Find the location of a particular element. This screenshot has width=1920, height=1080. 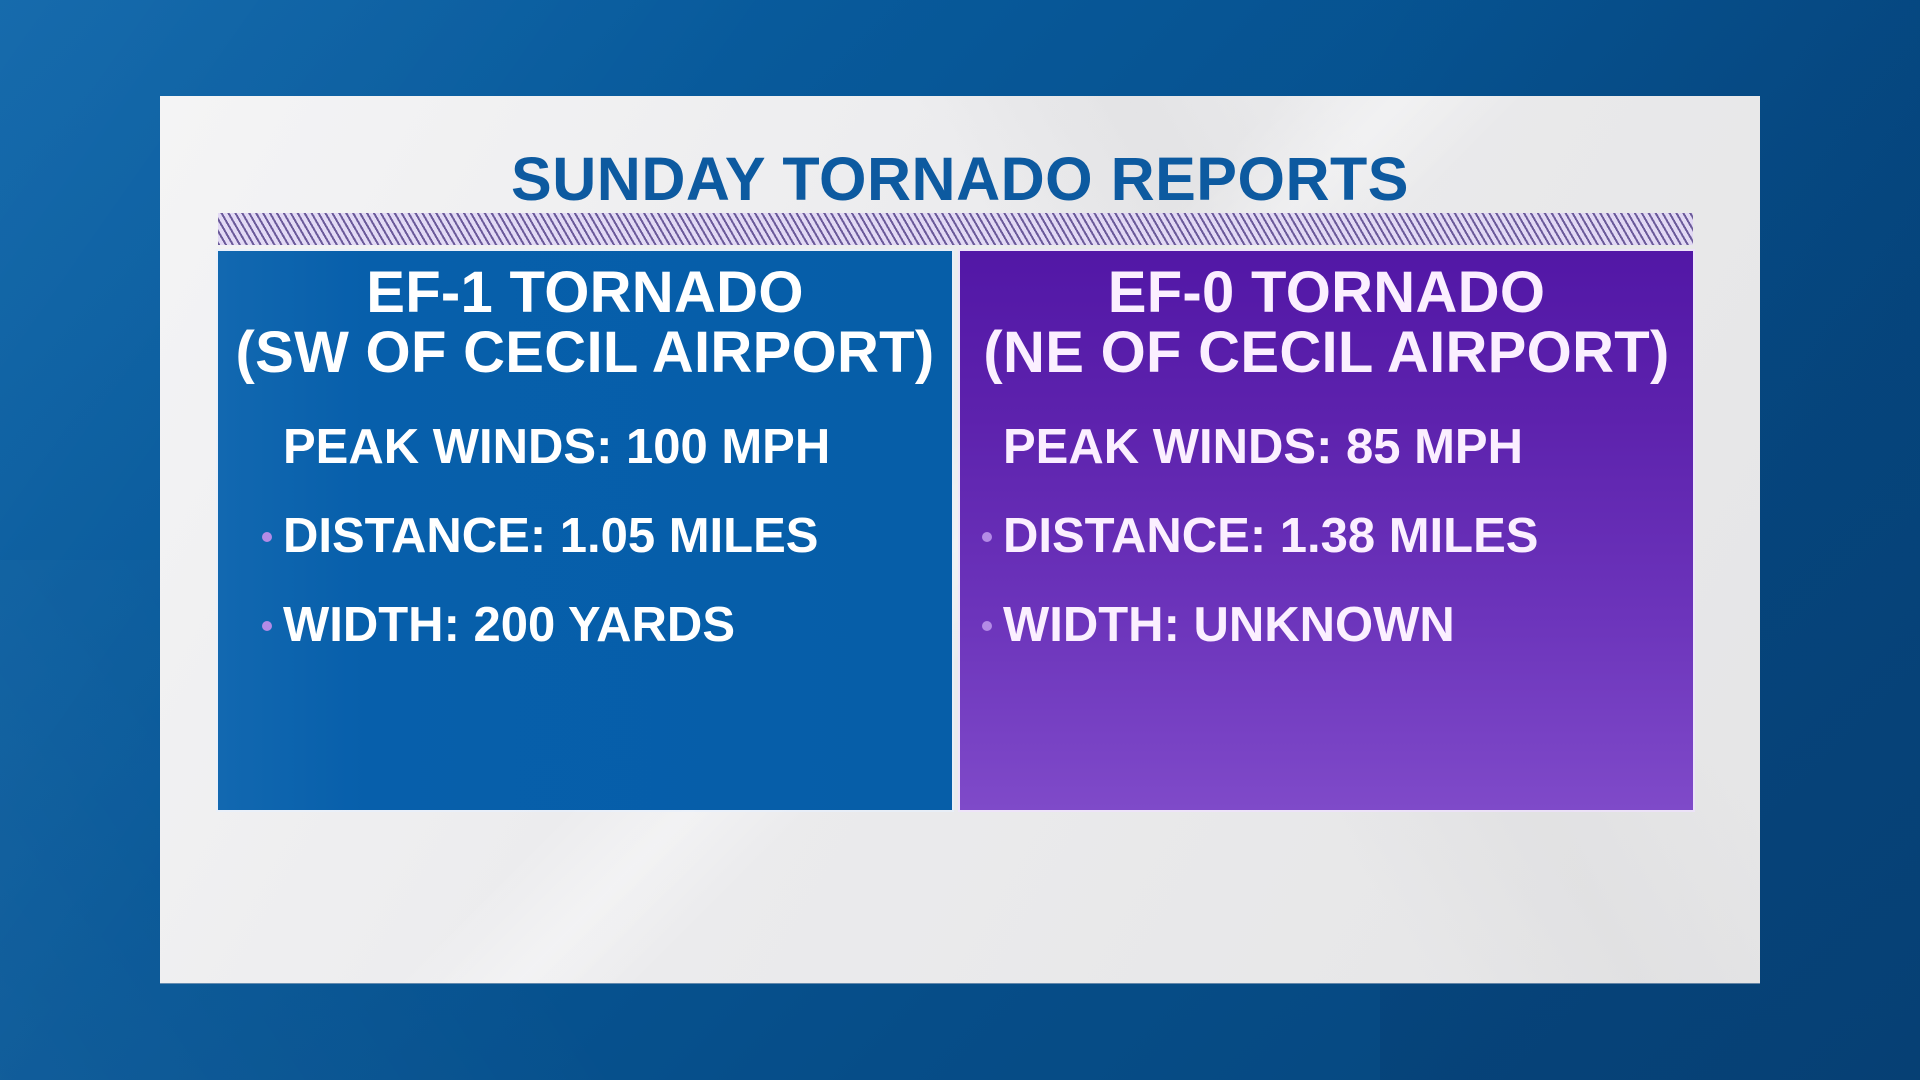

stat-distance: DISTANCE: 1.05 MILES is located at coordinates (585, 554).